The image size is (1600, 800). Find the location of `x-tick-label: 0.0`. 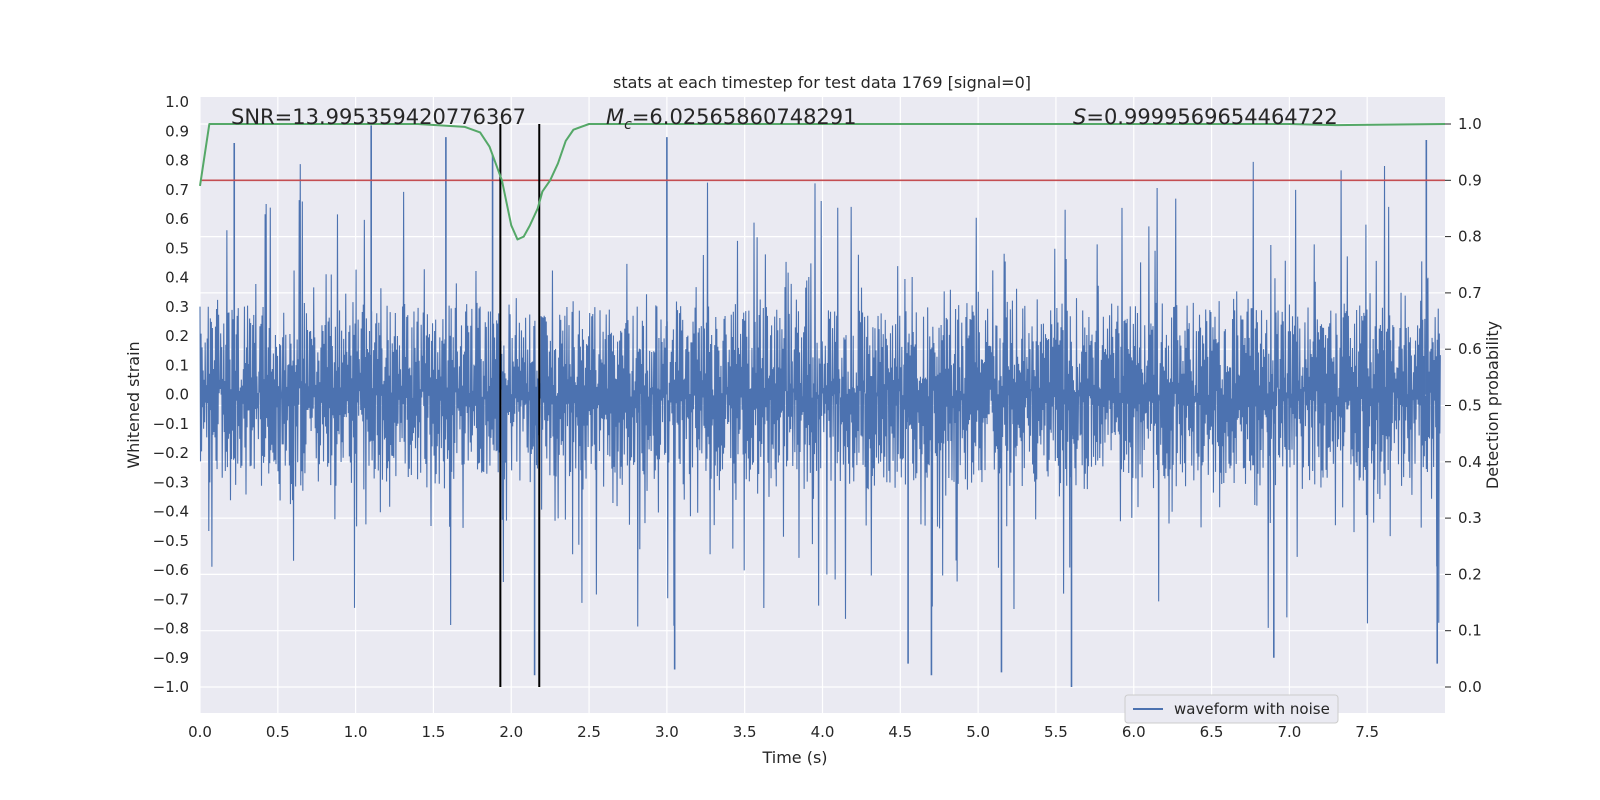

x-tick-label: 0.0 is located at coordinates (200, 732).